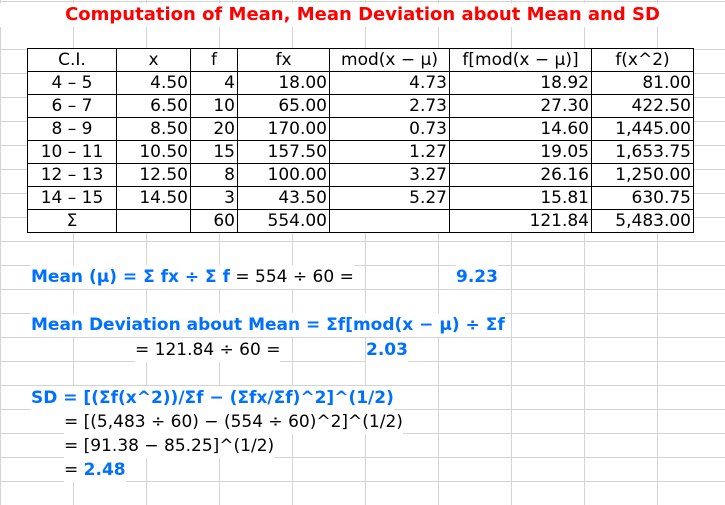  What do you see at coordinates (642, 198) in the screenshot?
I see `table-cell: 630.75` at bounding box center [642, 198].